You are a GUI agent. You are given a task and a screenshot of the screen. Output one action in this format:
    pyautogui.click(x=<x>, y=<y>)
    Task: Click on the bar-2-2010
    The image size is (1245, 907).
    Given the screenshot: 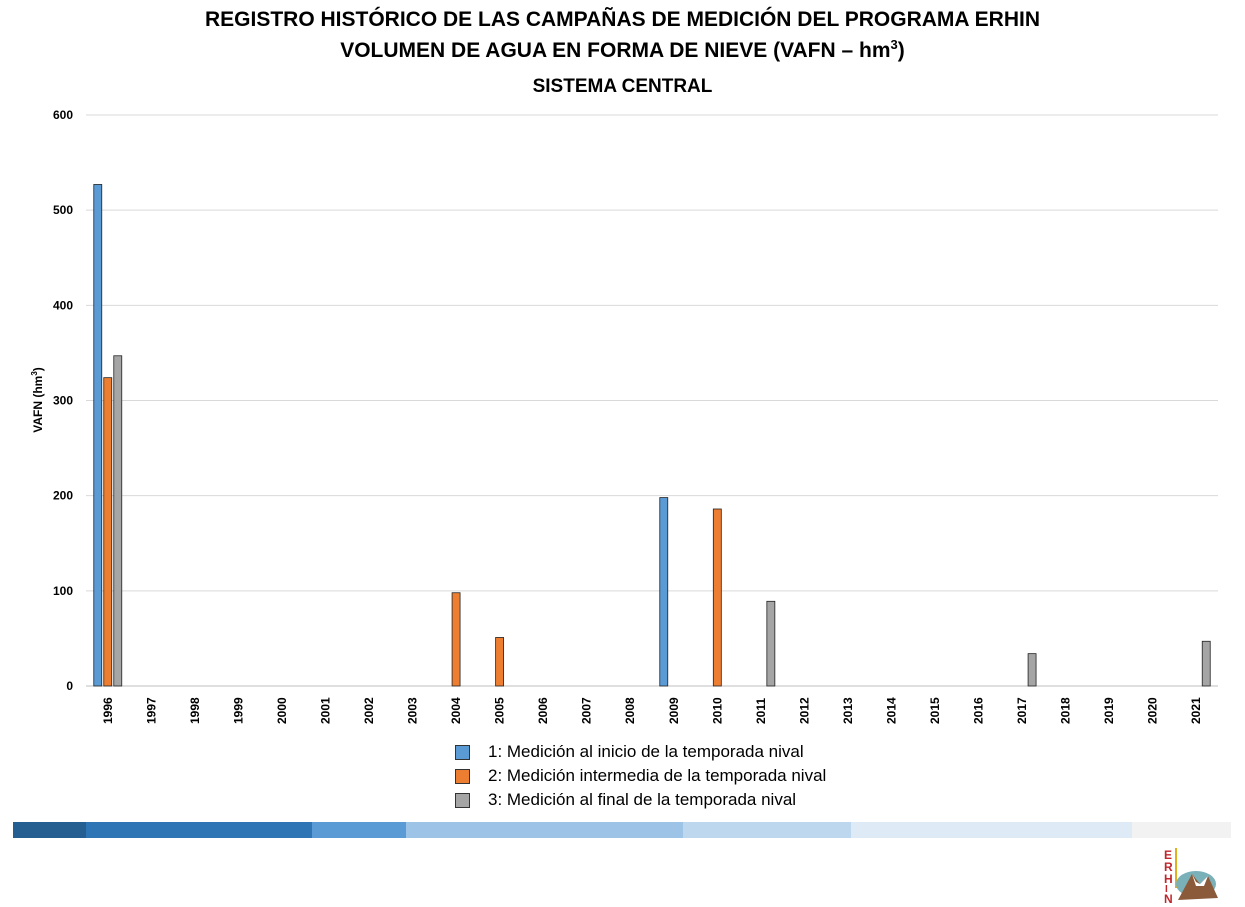 What is the action you would take?
    pyautogui.click(x=717, y=597)
    